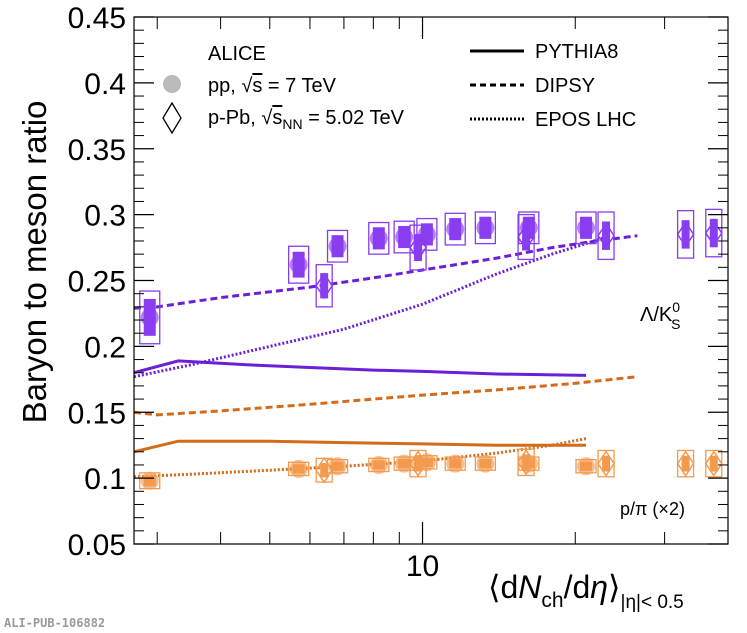  I want to click on annotation-p-pi: p/π (×2), so click(652, 509).